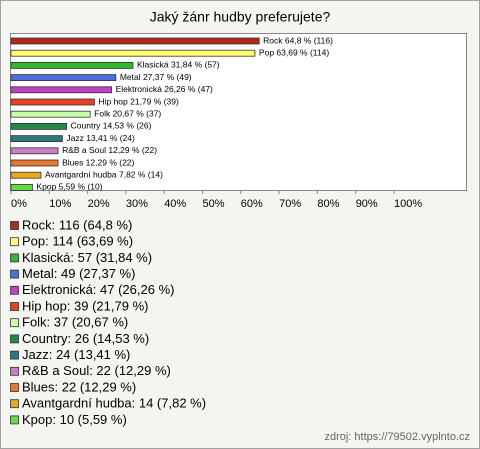 Image resolution: width=480 pixels, height=449 pixels. I want to click on legend-label: Folk: 37 (20,67 %), so click(75, 322).